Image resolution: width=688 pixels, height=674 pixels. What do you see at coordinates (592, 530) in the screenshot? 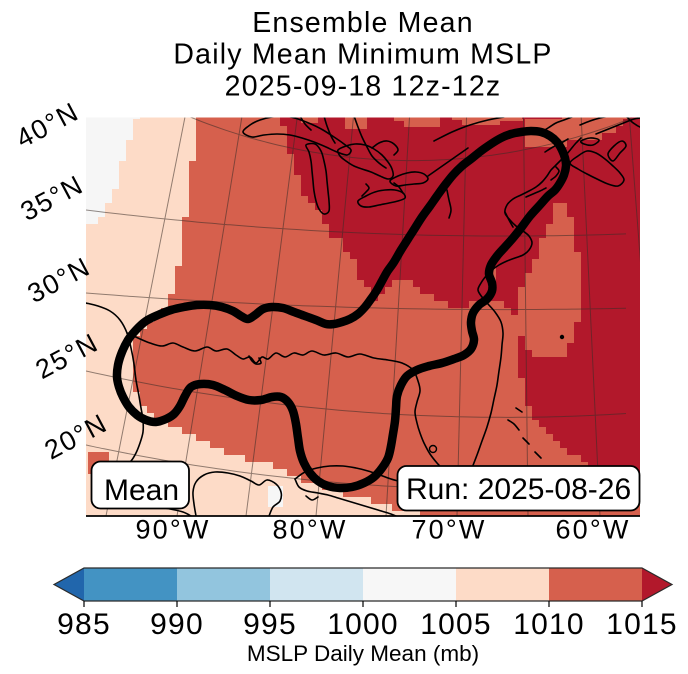
I see `svg-text: 60°W` at bounding box center [592, 530].